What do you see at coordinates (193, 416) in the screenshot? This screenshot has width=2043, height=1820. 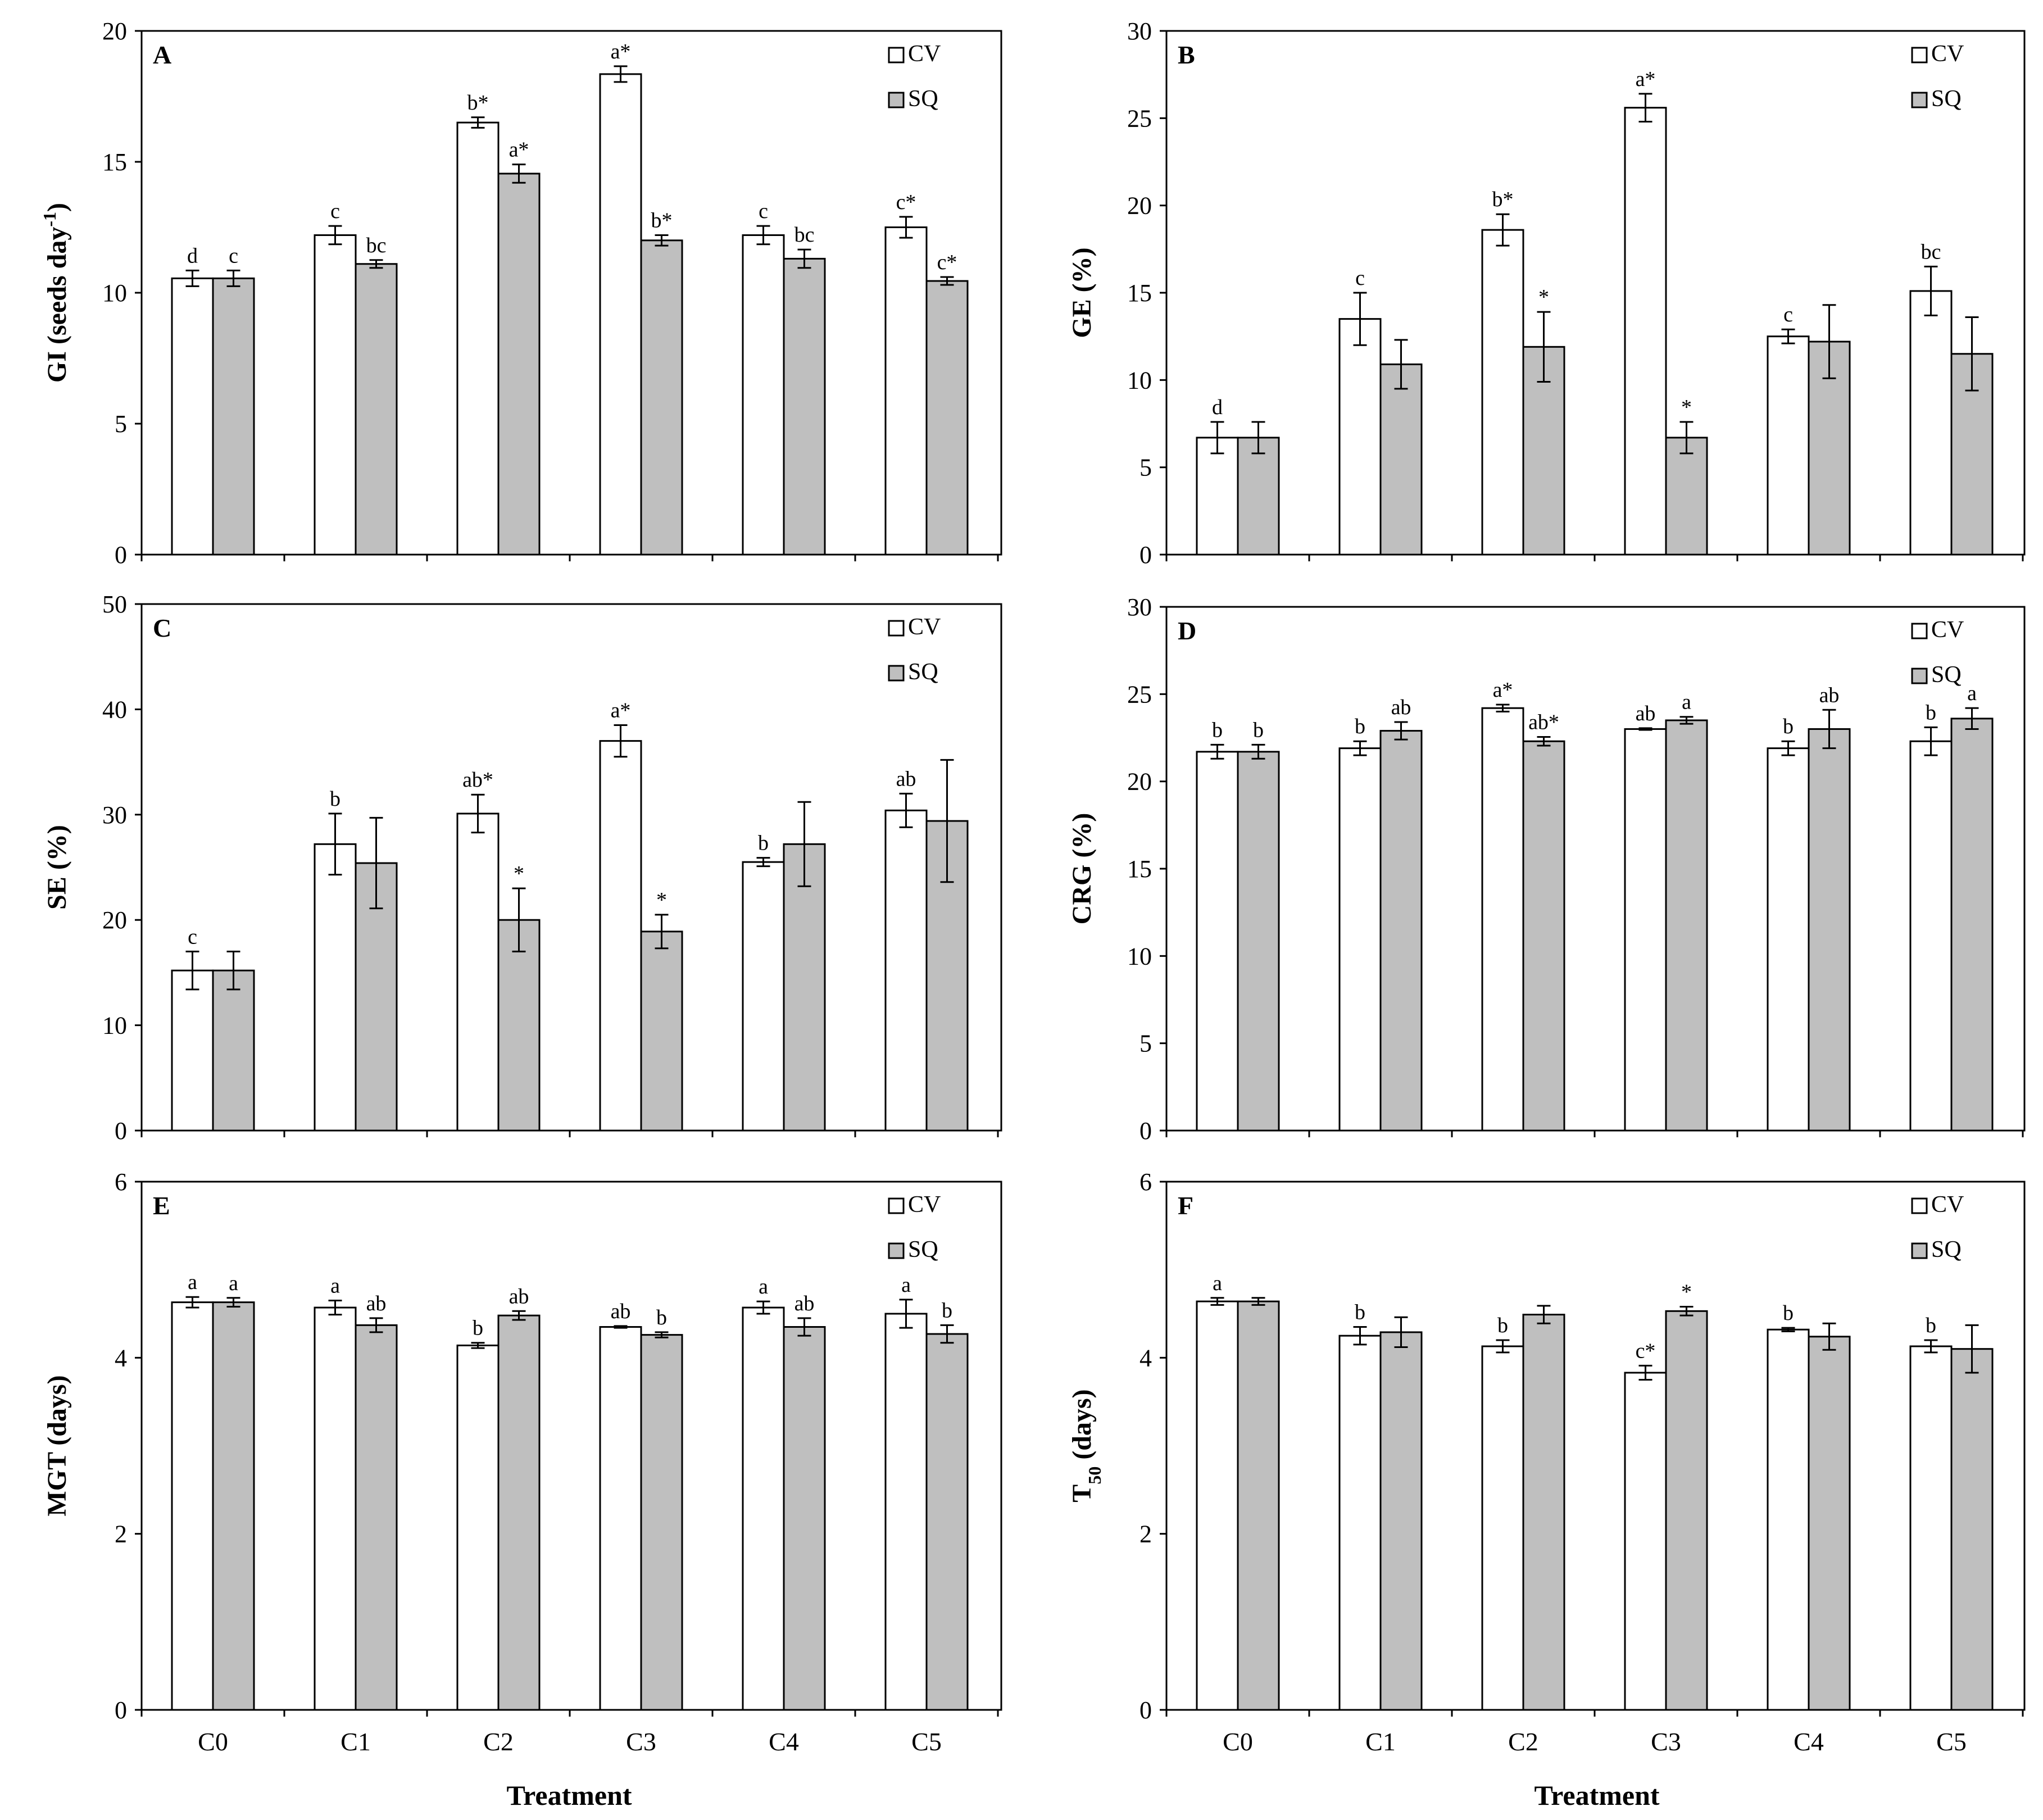 I see `bar-cv-c0` at bounding box center [193, 416].